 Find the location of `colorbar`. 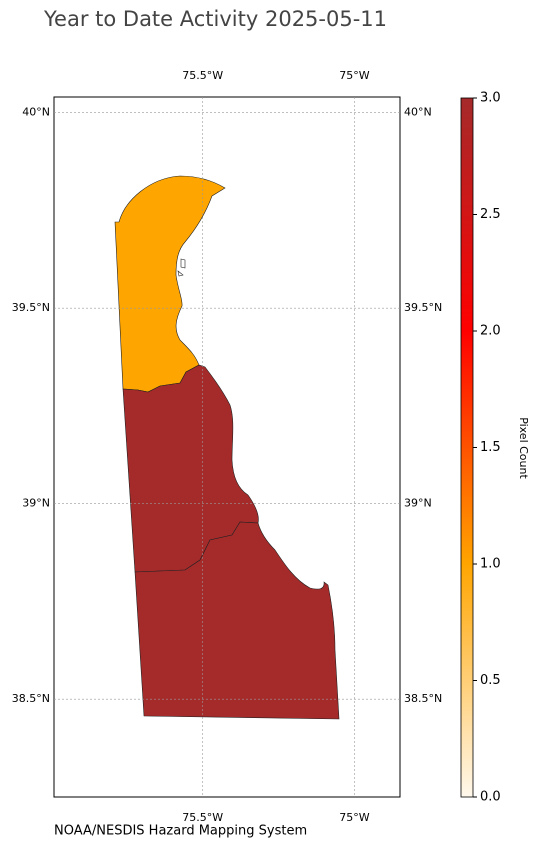

colorbar is located at coordinates (467, 447).